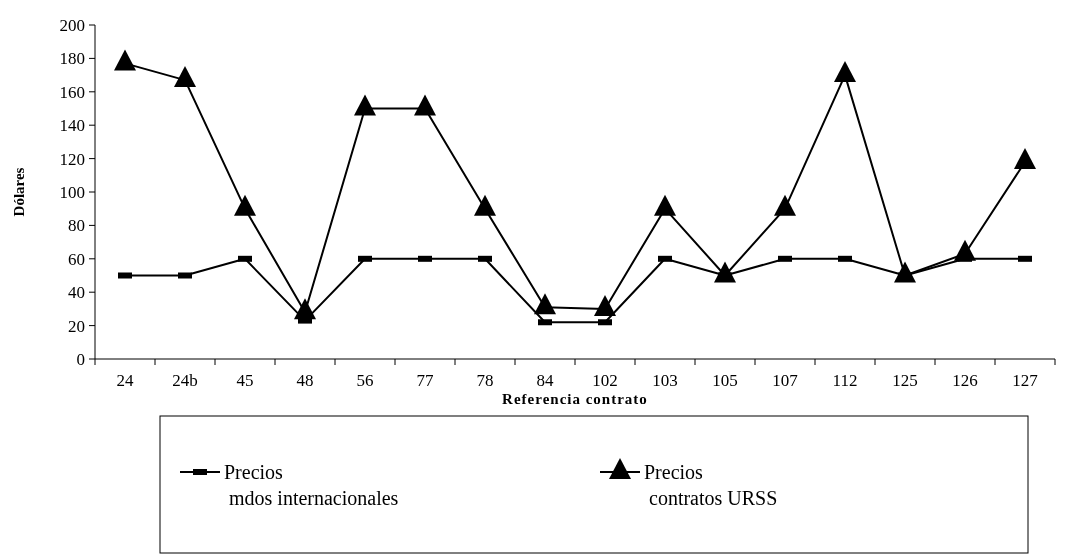 The width and height of the screenshot is (1065, 558). Describe the element at coordinates (76, 259) in the screenshot. I see `y-tick-label: 60` at that location.